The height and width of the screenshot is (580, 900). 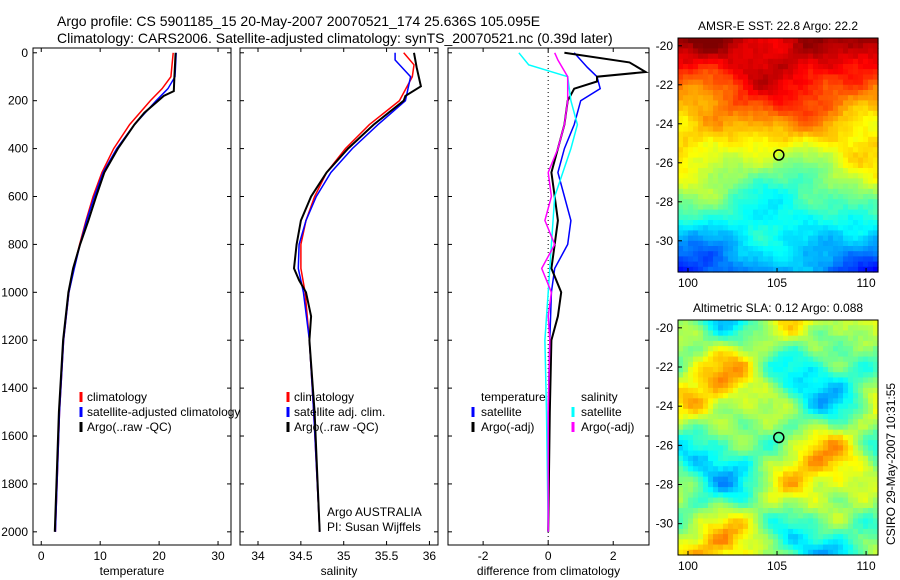 I want to click on x-tick-label: 10, so click(x=100, y=556).